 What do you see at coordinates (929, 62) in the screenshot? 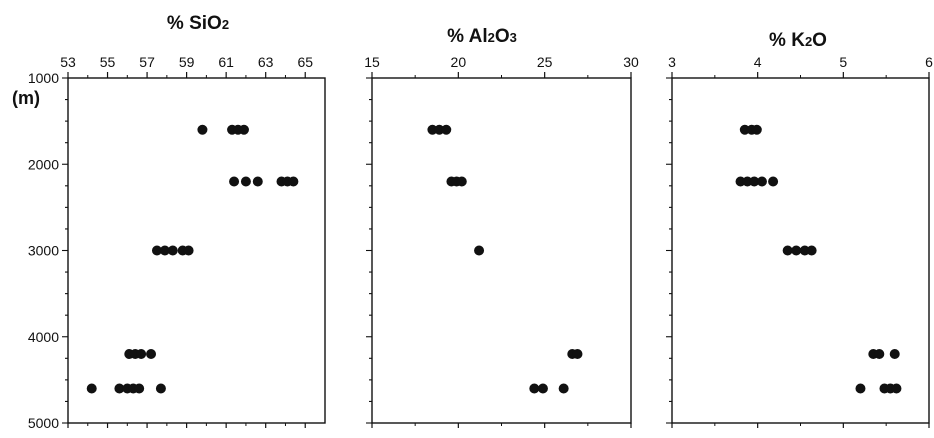
I see `x-tick-label: 6` at bounding box center [929, 62].